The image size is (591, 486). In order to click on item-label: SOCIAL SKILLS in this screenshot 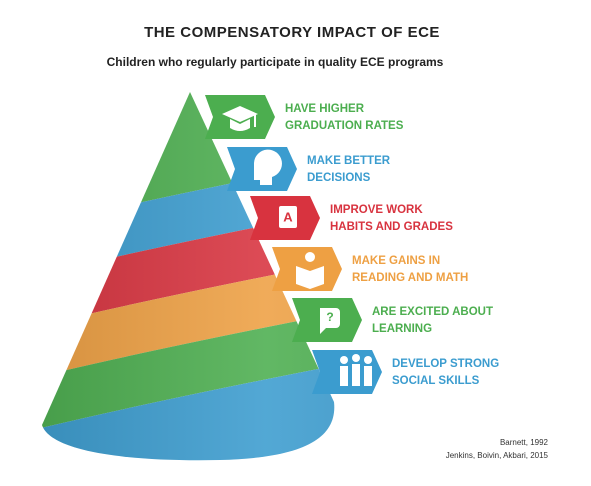, I will do `click(436, 381)`.